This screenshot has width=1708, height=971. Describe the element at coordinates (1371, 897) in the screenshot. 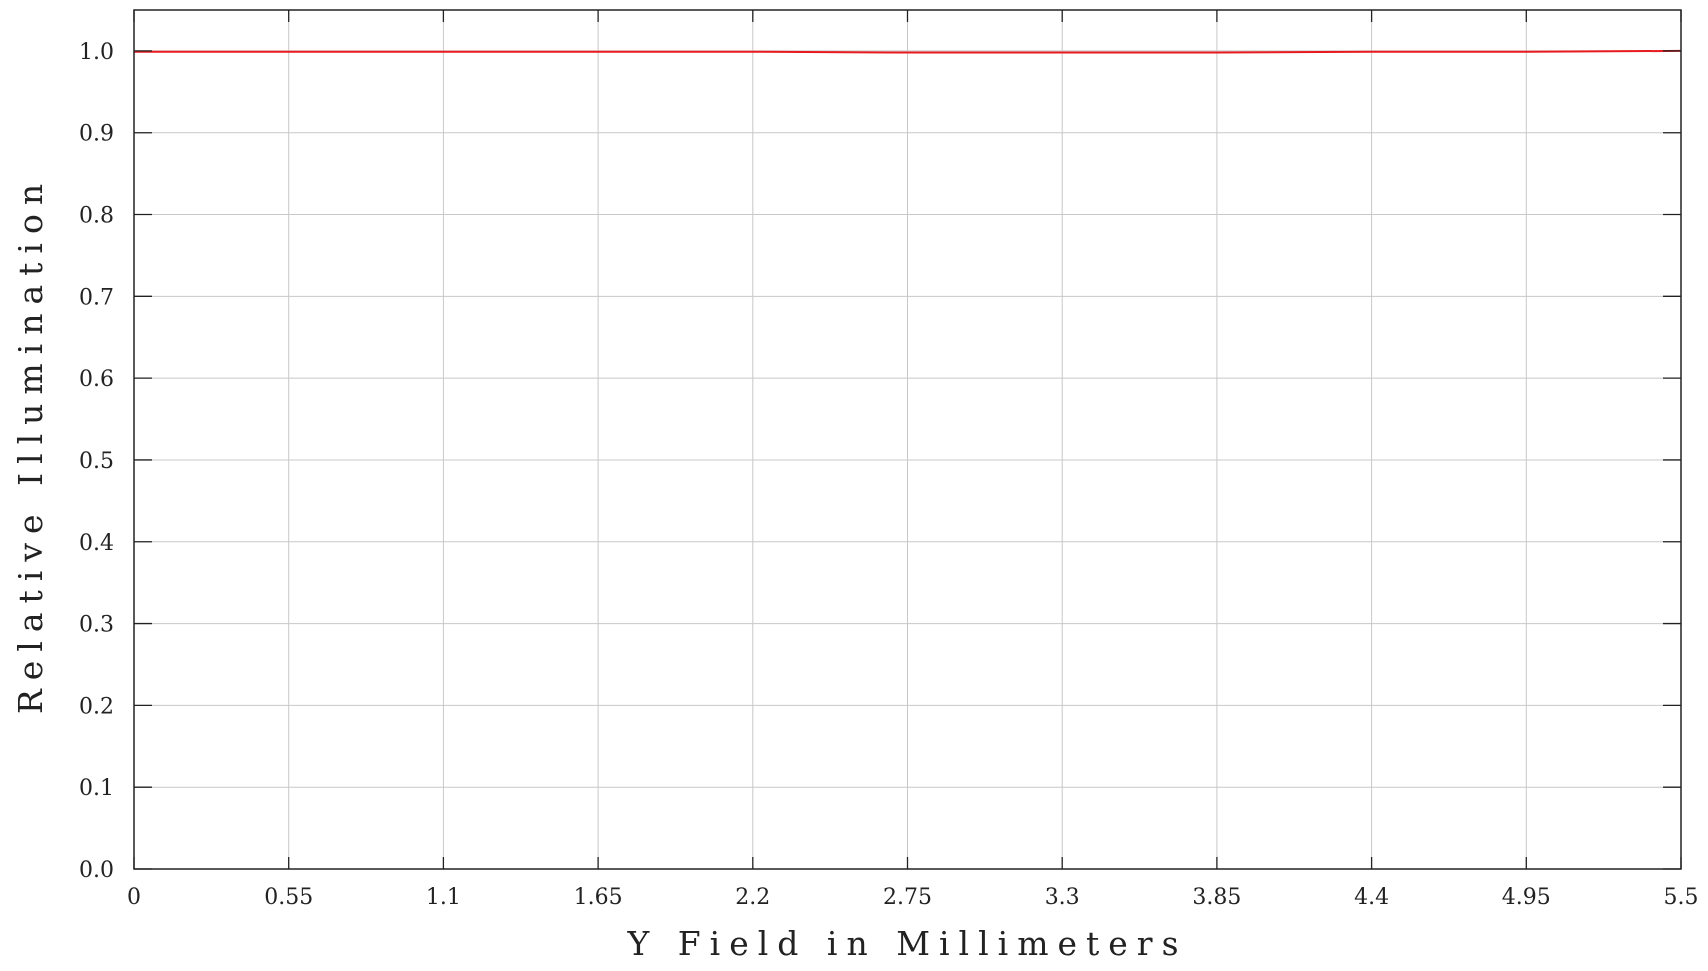

I see `x-tick-label: 4.4` at that location.